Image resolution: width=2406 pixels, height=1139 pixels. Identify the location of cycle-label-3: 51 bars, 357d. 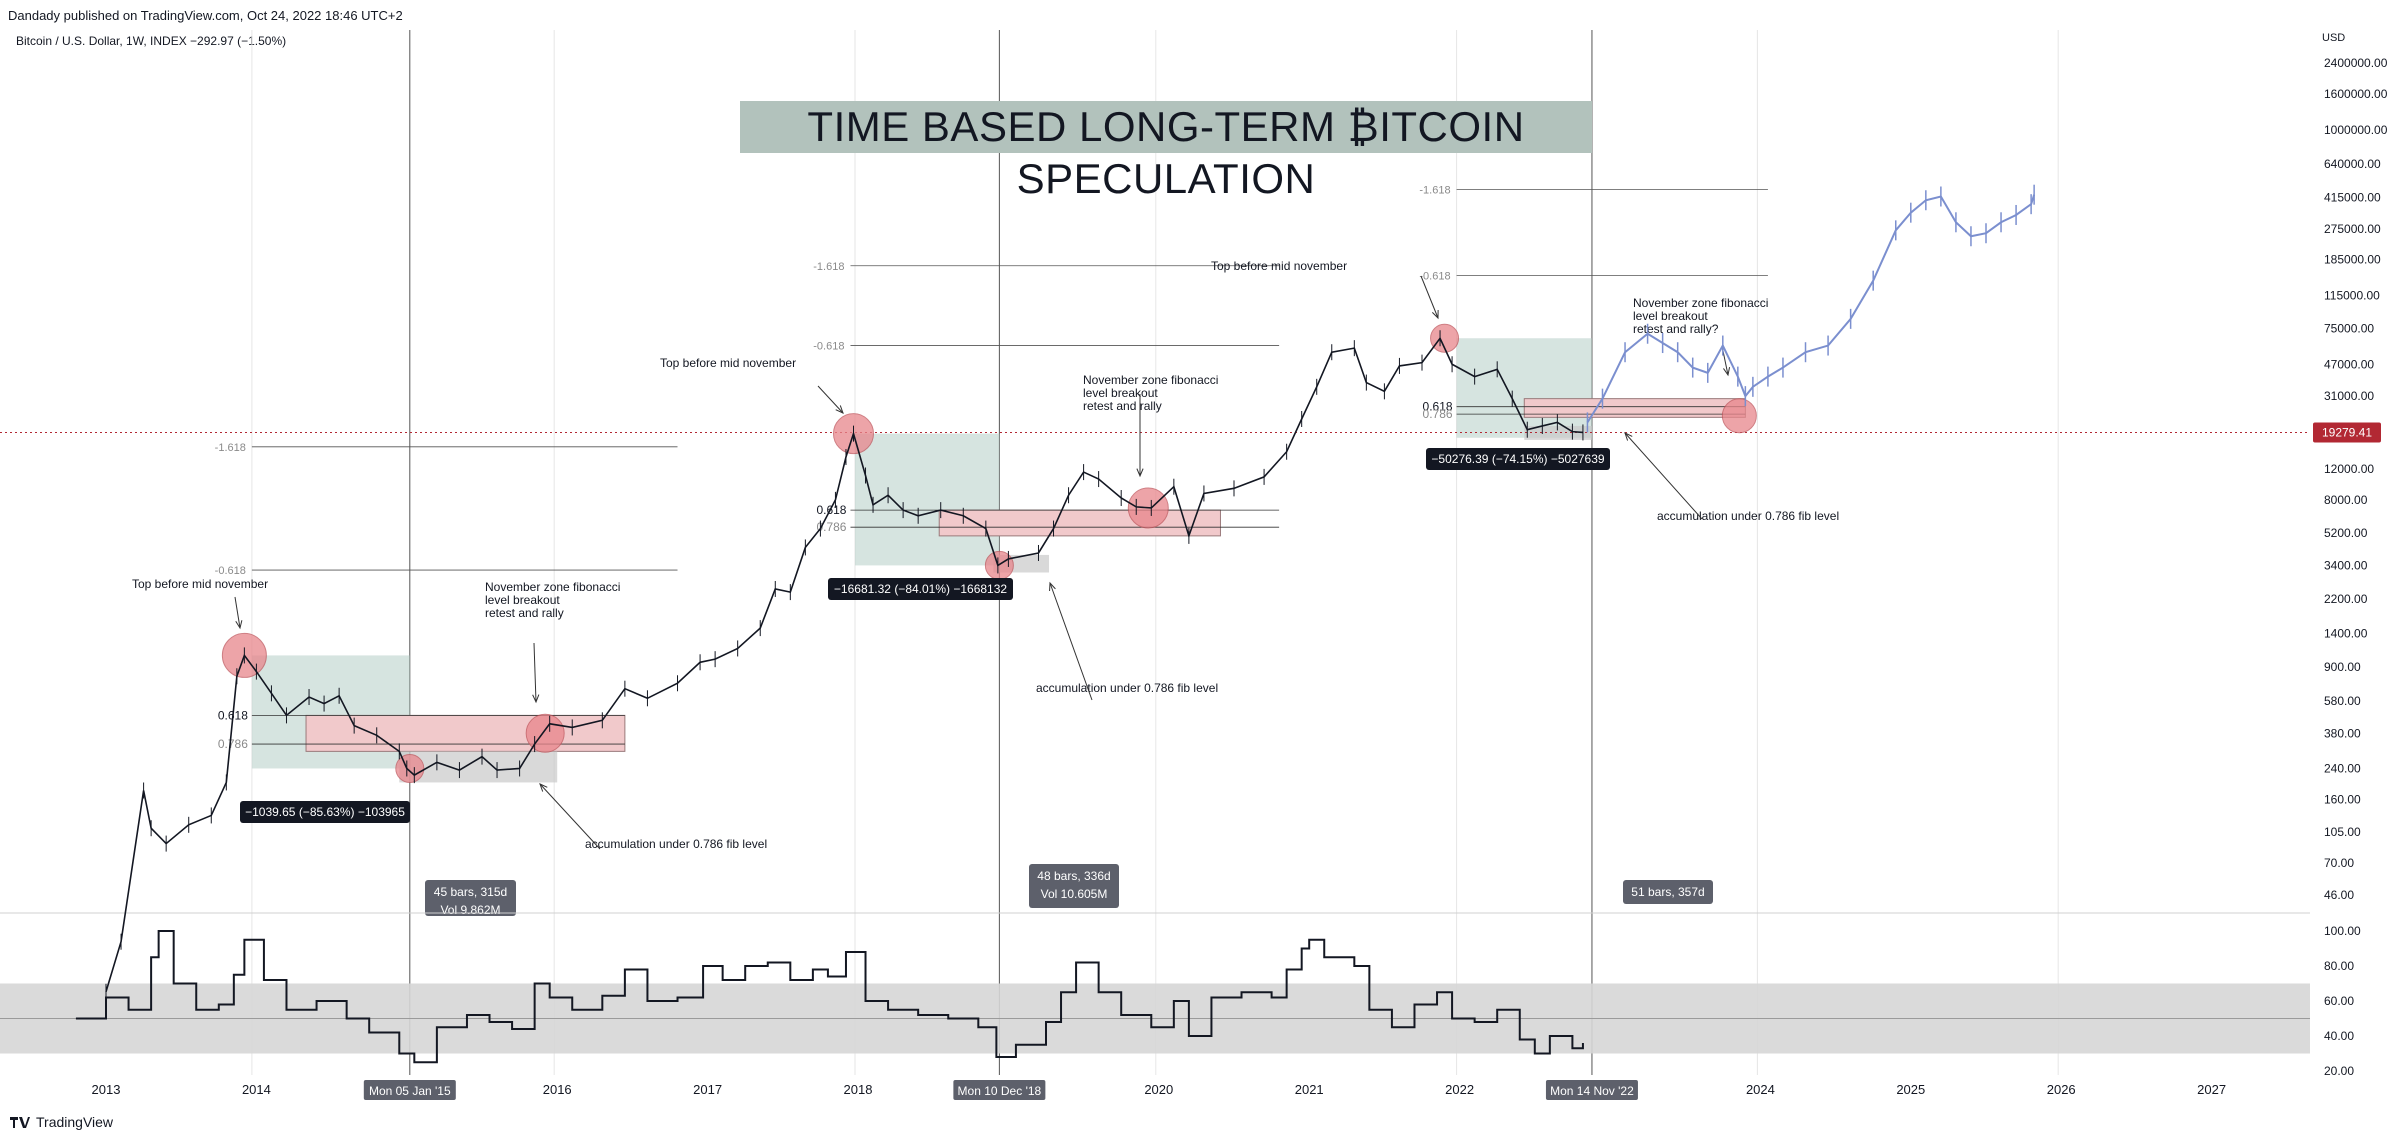
(1667, 892).